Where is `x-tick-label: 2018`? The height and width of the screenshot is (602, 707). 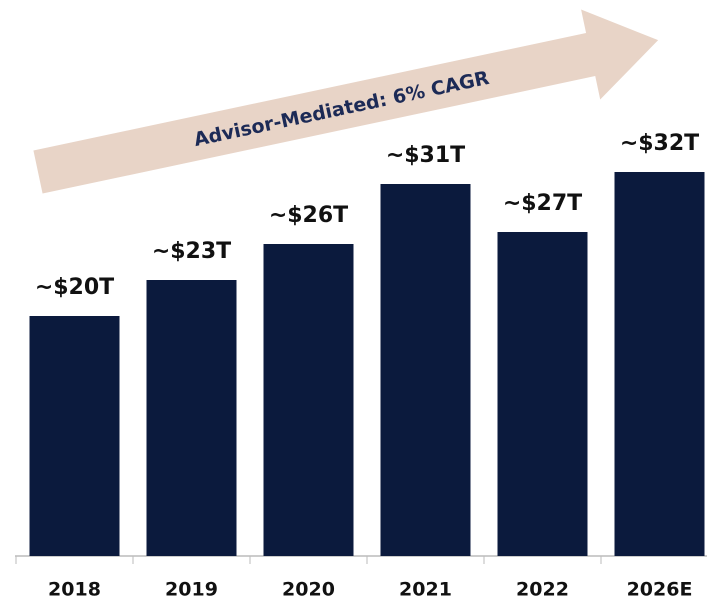 x-tick-label: 2018 is located at coordinates (74, 590).